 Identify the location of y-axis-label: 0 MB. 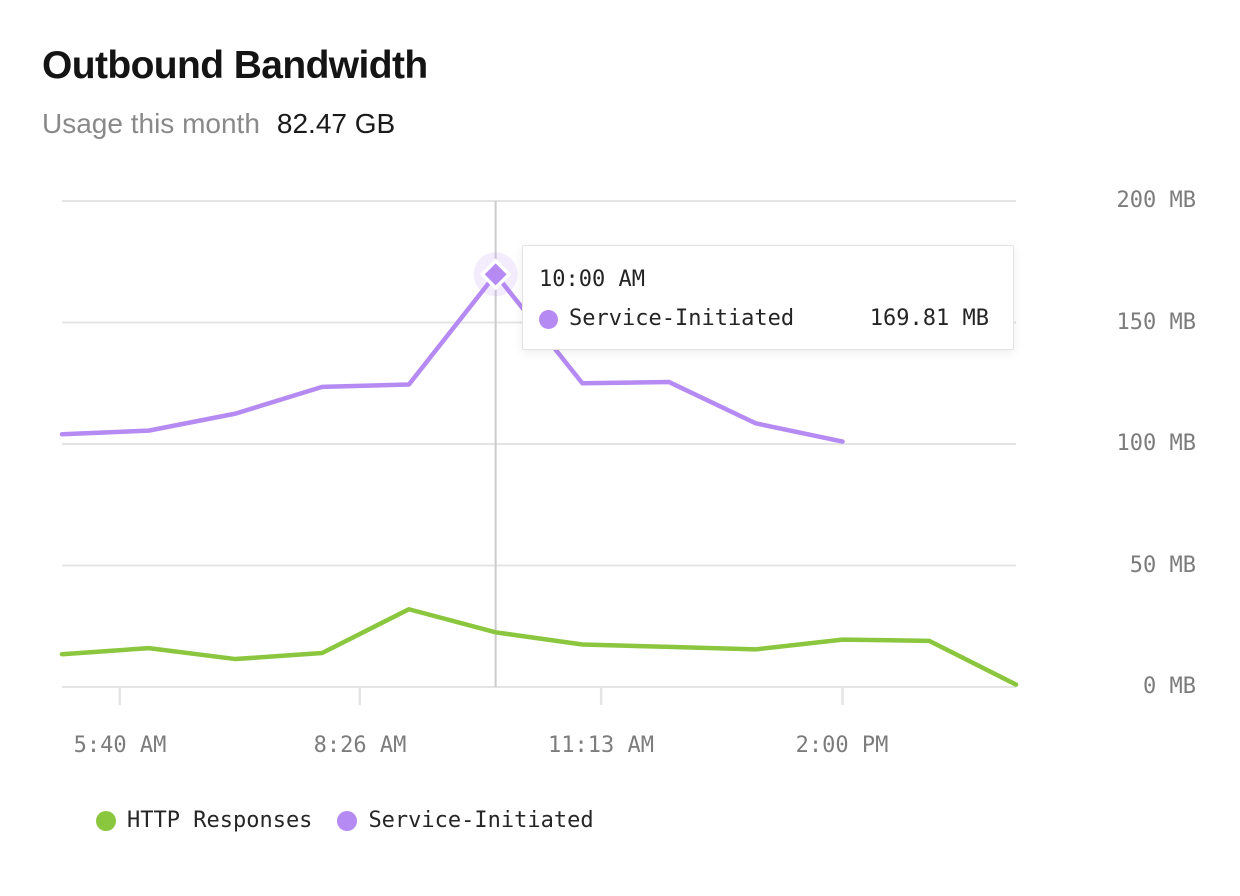
(1169, 686).